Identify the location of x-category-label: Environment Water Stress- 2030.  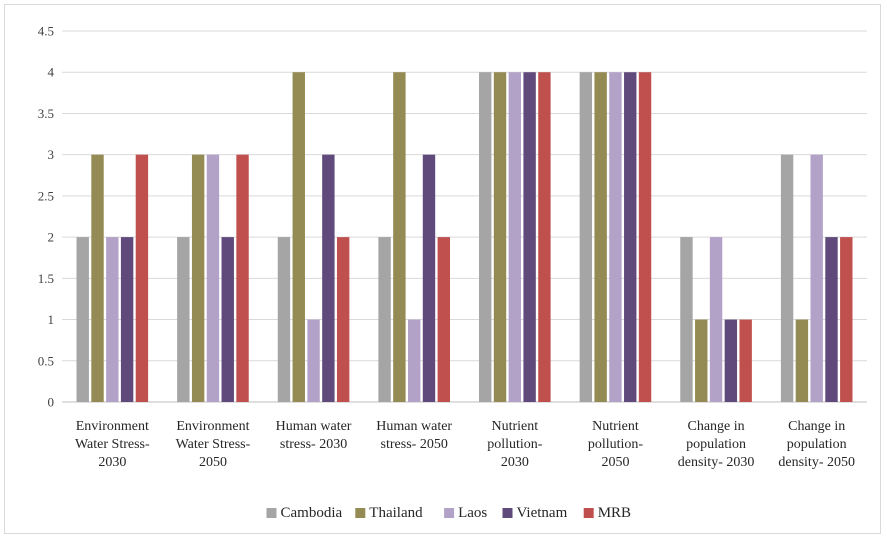
(112, 444).